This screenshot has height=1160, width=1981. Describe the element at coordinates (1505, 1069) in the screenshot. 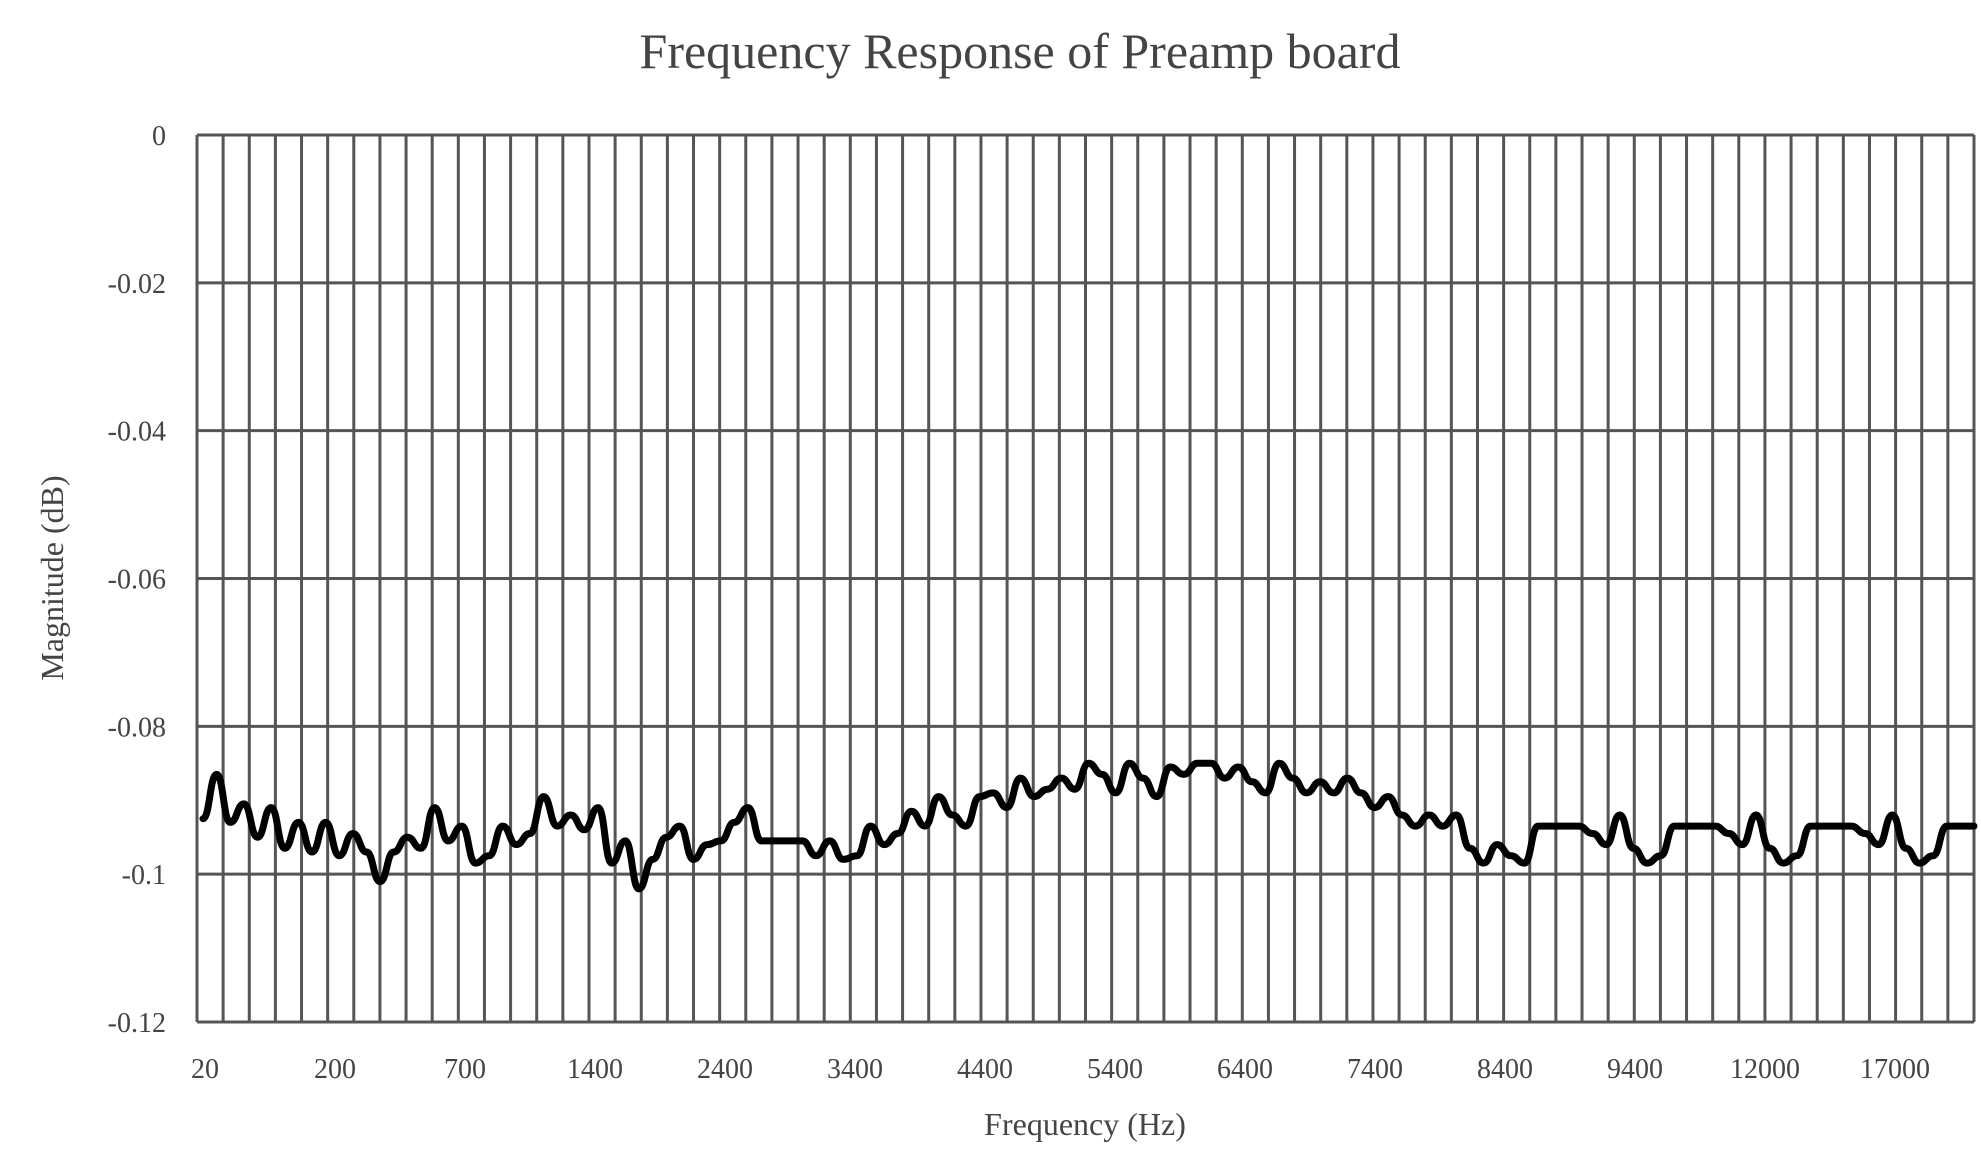

I see `x-tick-label: 8400` at that location.